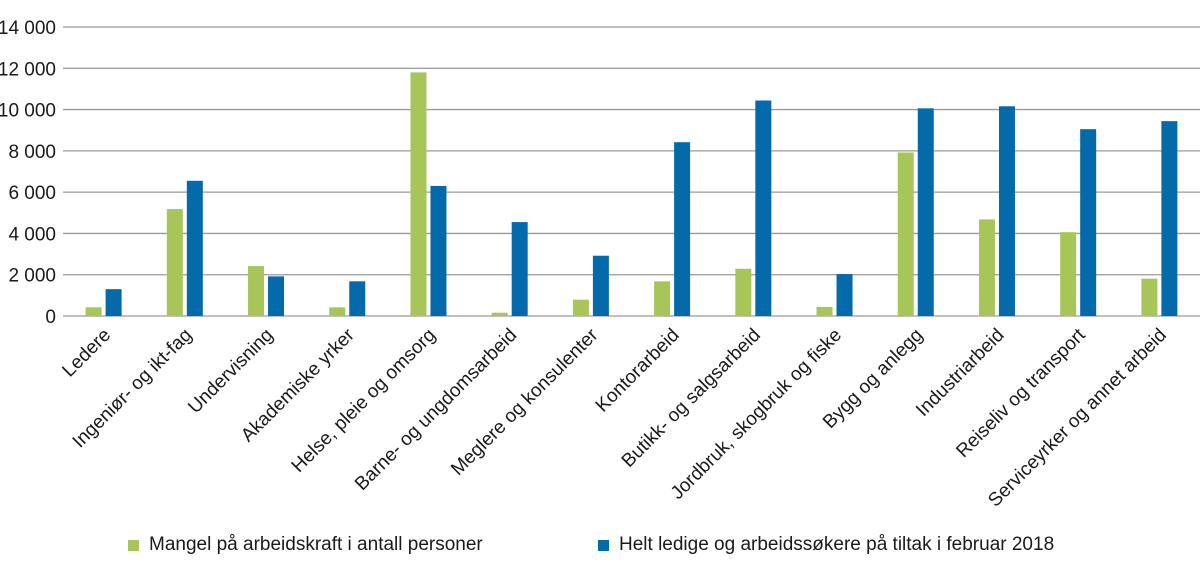  What do you see at coordinates (316, 544) in the screenshot?
I see `legend-label: Mangel på arbeidskraft i antall personer` at bounding box center [316, 544].